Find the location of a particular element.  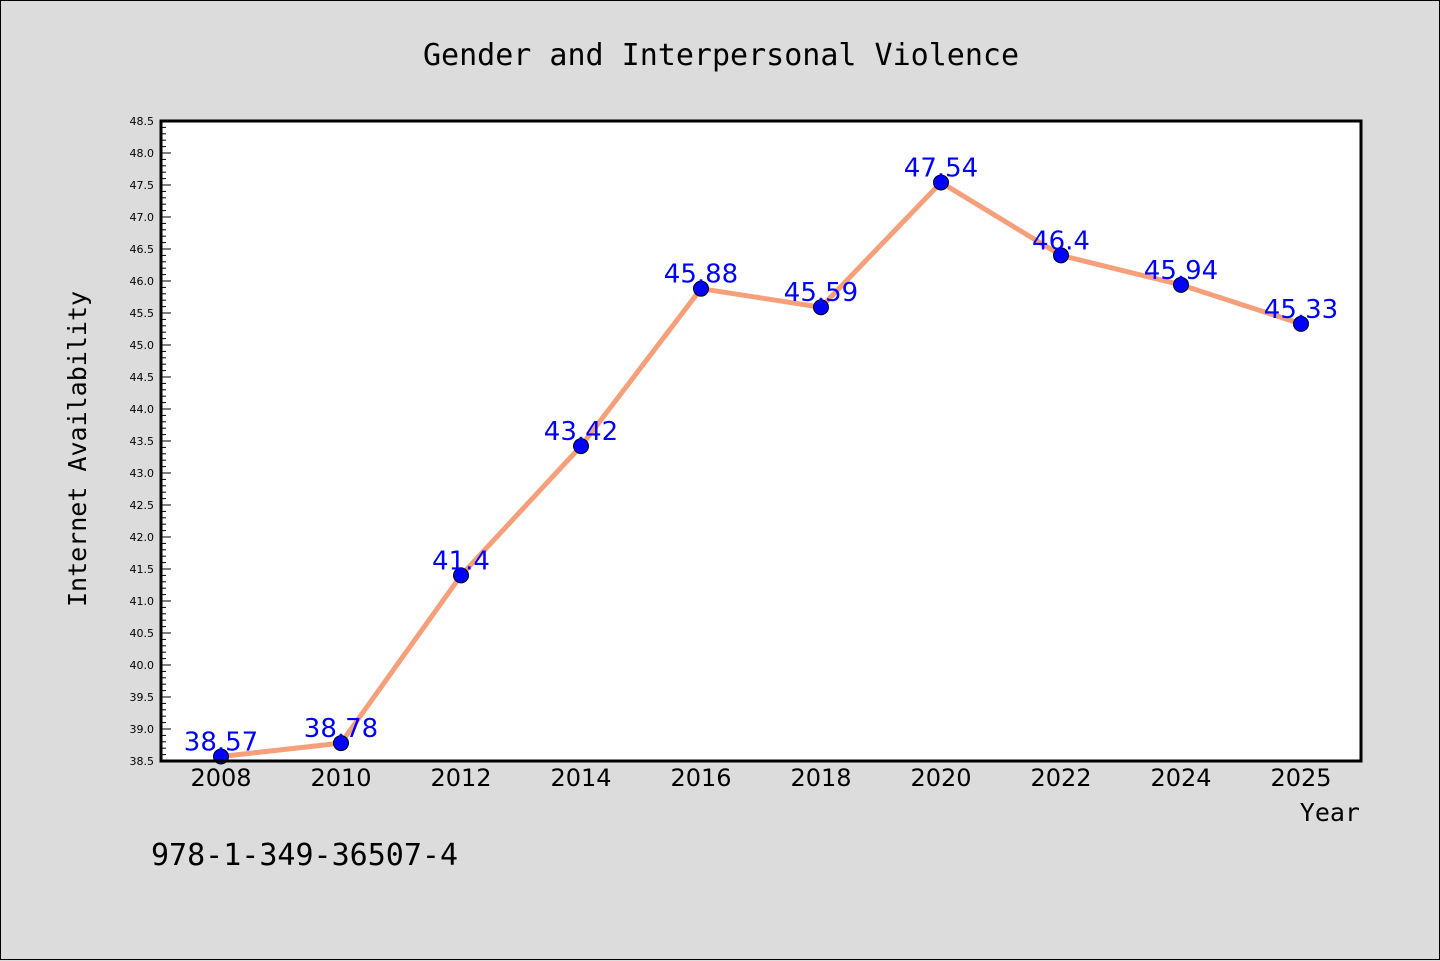

y-tick-label: 46.5 is located at coordinates (142, 249).